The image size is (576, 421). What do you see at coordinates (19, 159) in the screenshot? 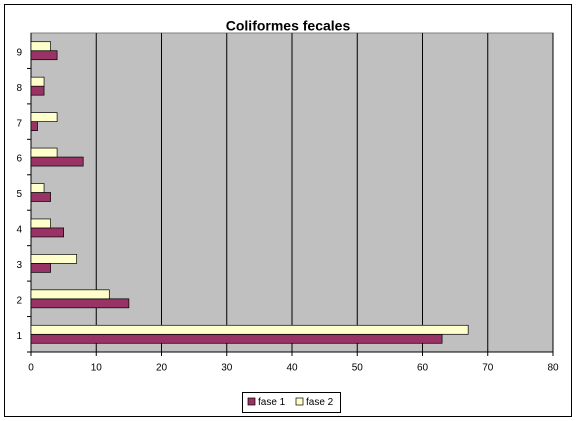
I see `y-tick-label: 6` at bounding box center [19, 159].